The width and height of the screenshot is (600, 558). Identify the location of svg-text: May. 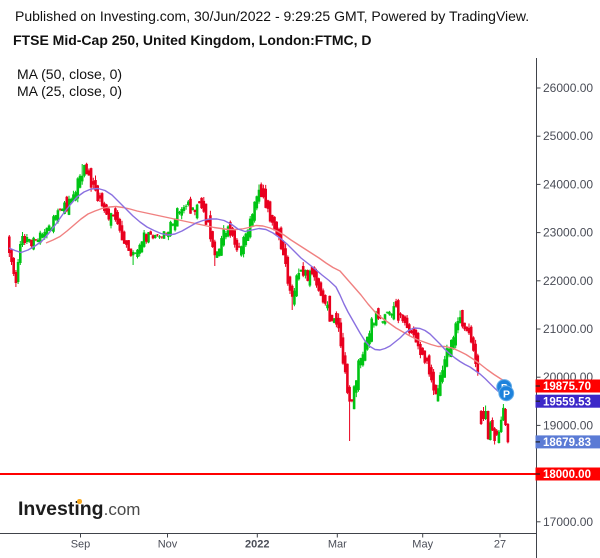
(422, 545).